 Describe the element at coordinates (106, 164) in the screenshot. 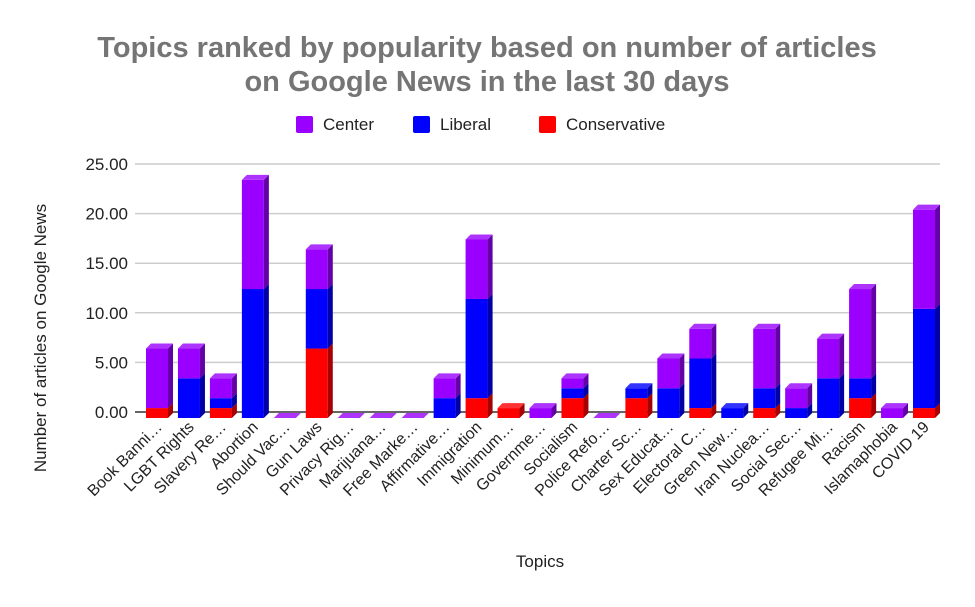

I see `y-tick-label: 25.00` at that location.